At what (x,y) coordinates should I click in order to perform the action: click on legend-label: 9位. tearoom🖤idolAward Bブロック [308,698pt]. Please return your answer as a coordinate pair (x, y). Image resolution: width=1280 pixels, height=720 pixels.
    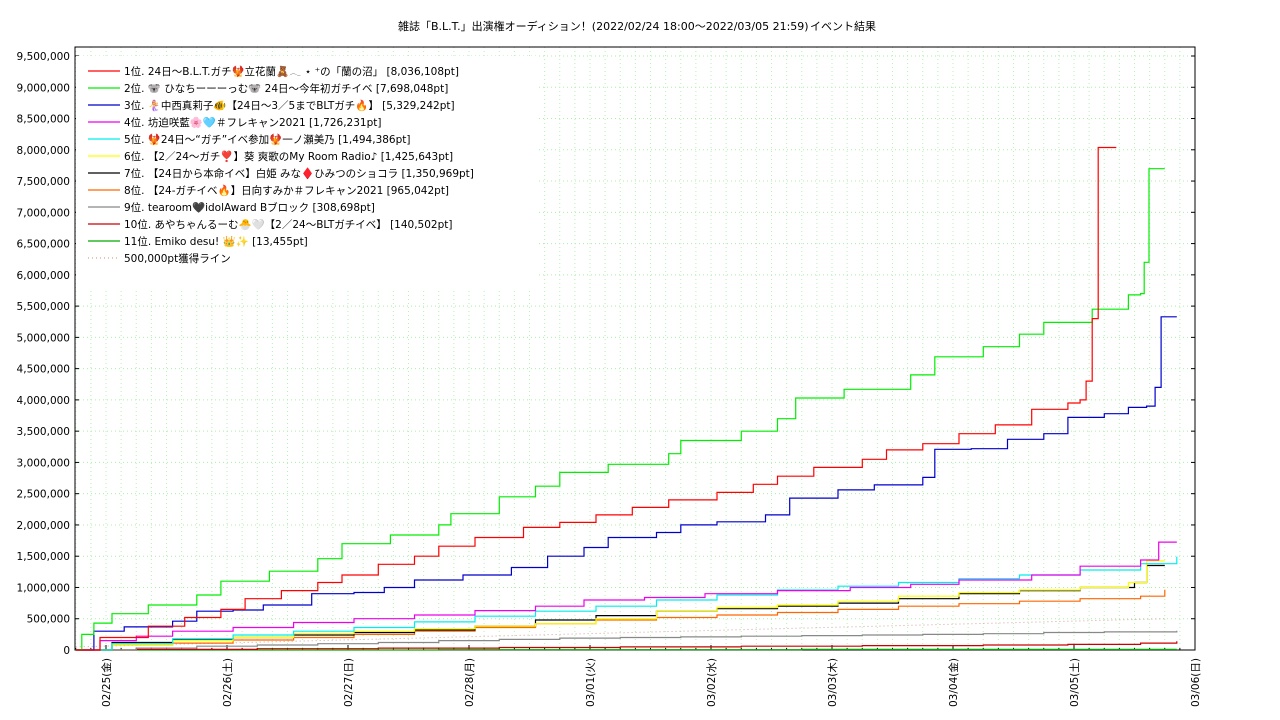
    Looking at the image, I should click on (249, 207).